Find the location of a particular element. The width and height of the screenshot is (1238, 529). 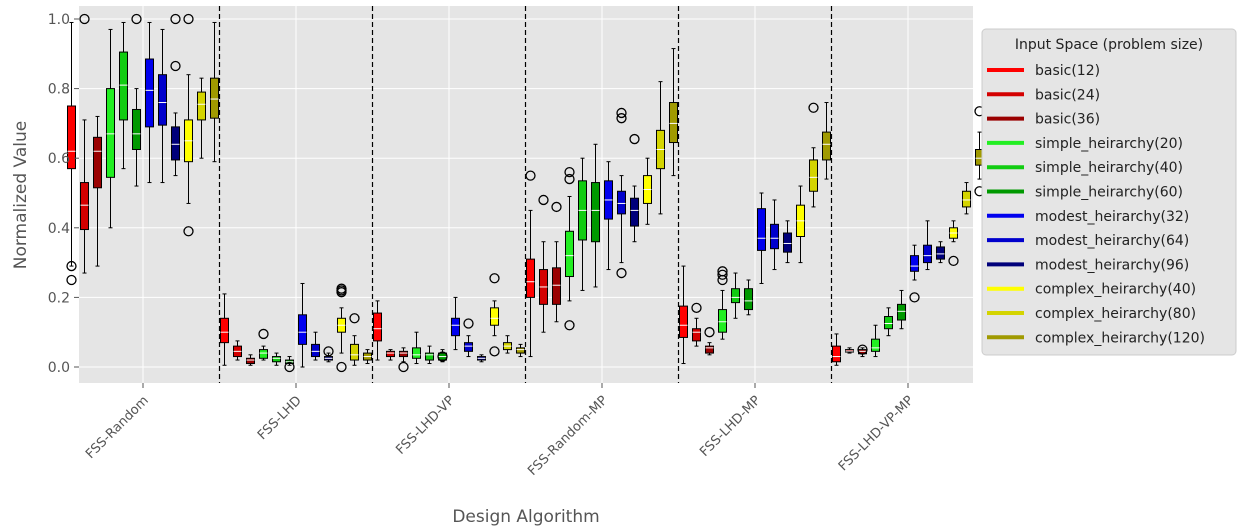

box-basic(12)-FSS-LHD-VP-MP is located at coordinates (836, 349).